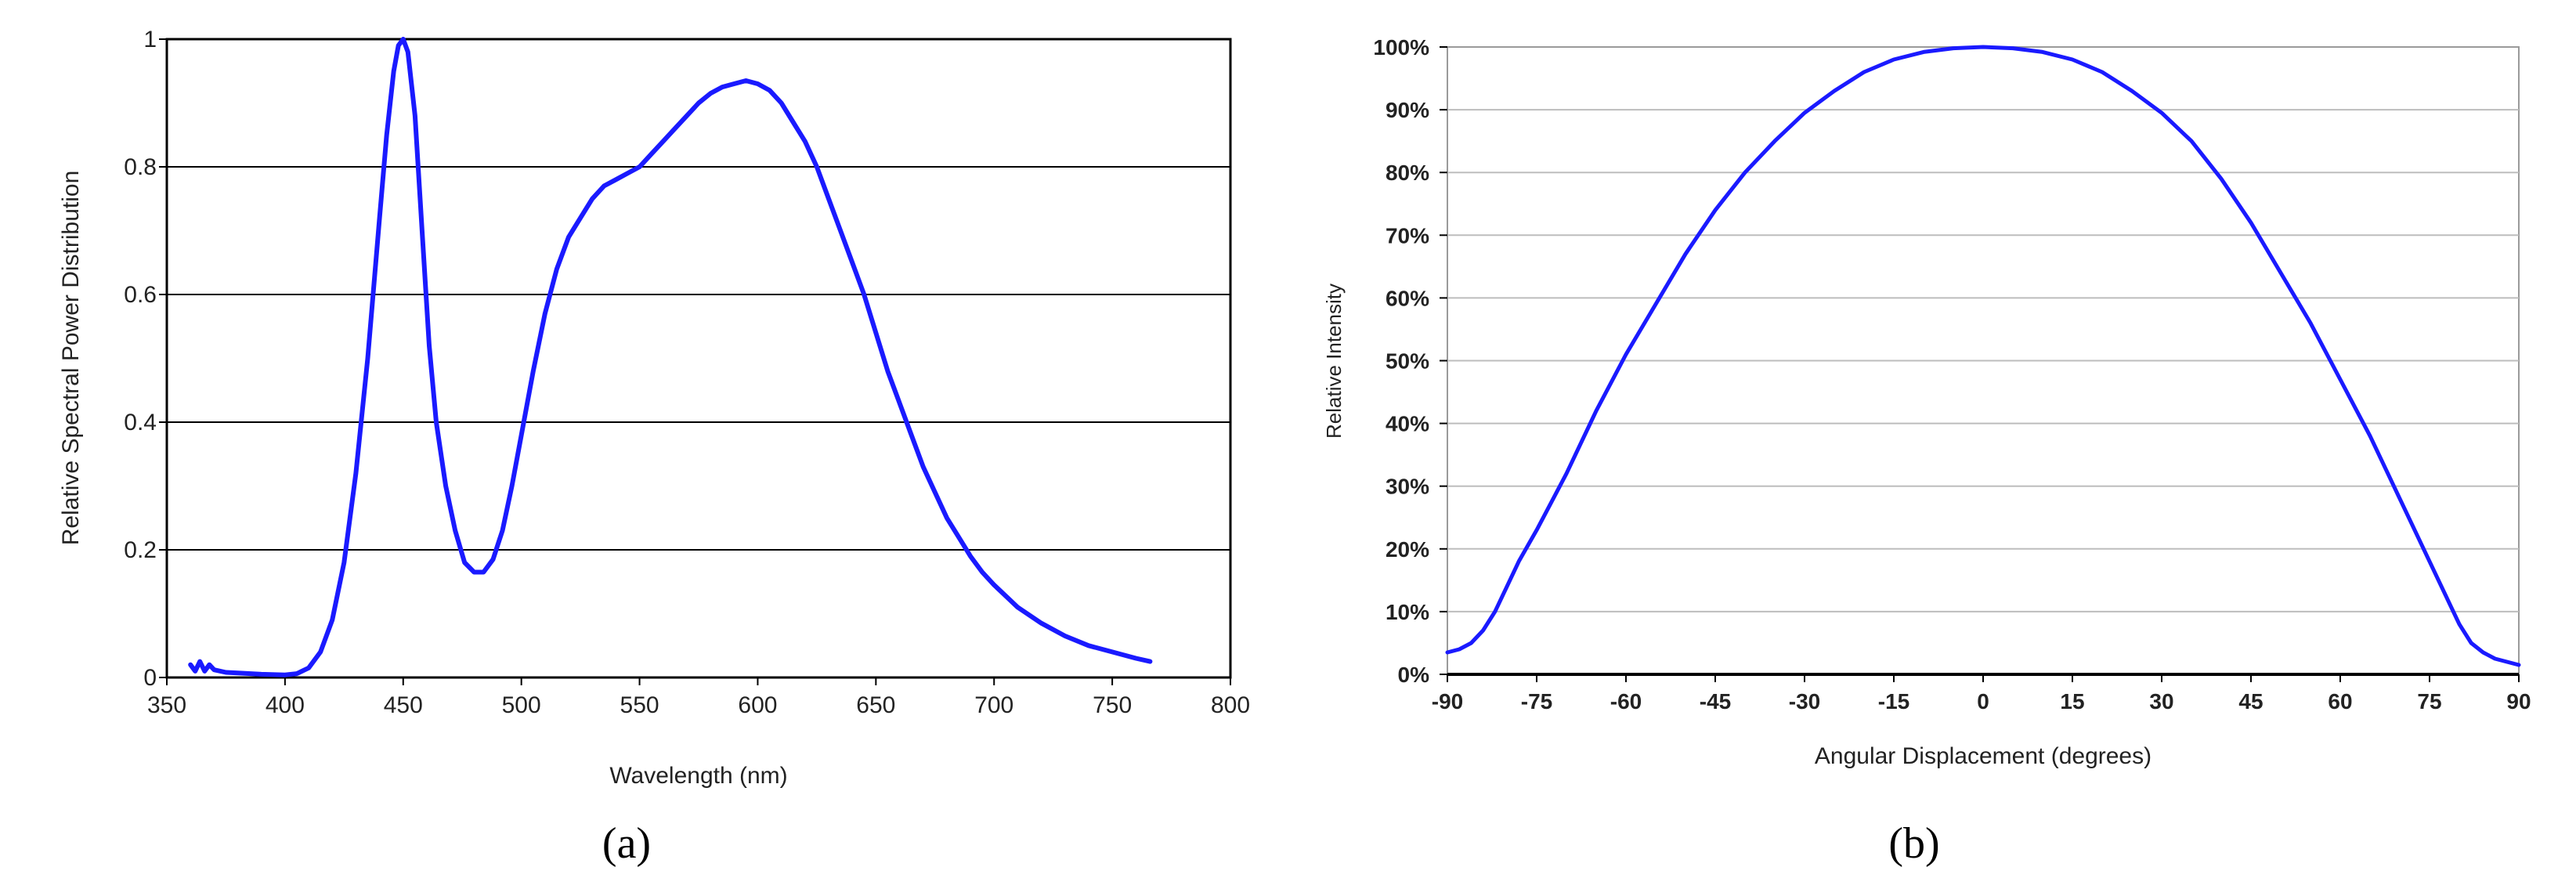  Describe the element at coordinates (521, 705) in the screenshot. I see `x-tick-label: 500` at that location.